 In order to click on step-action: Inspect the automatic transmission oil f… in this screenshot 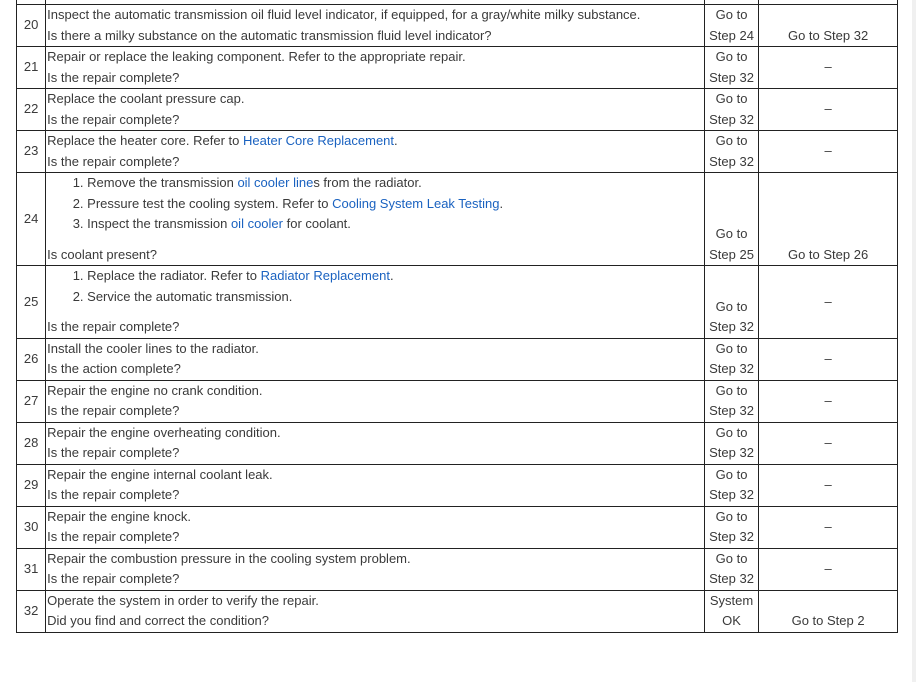, I will do `click(375, 25)`.